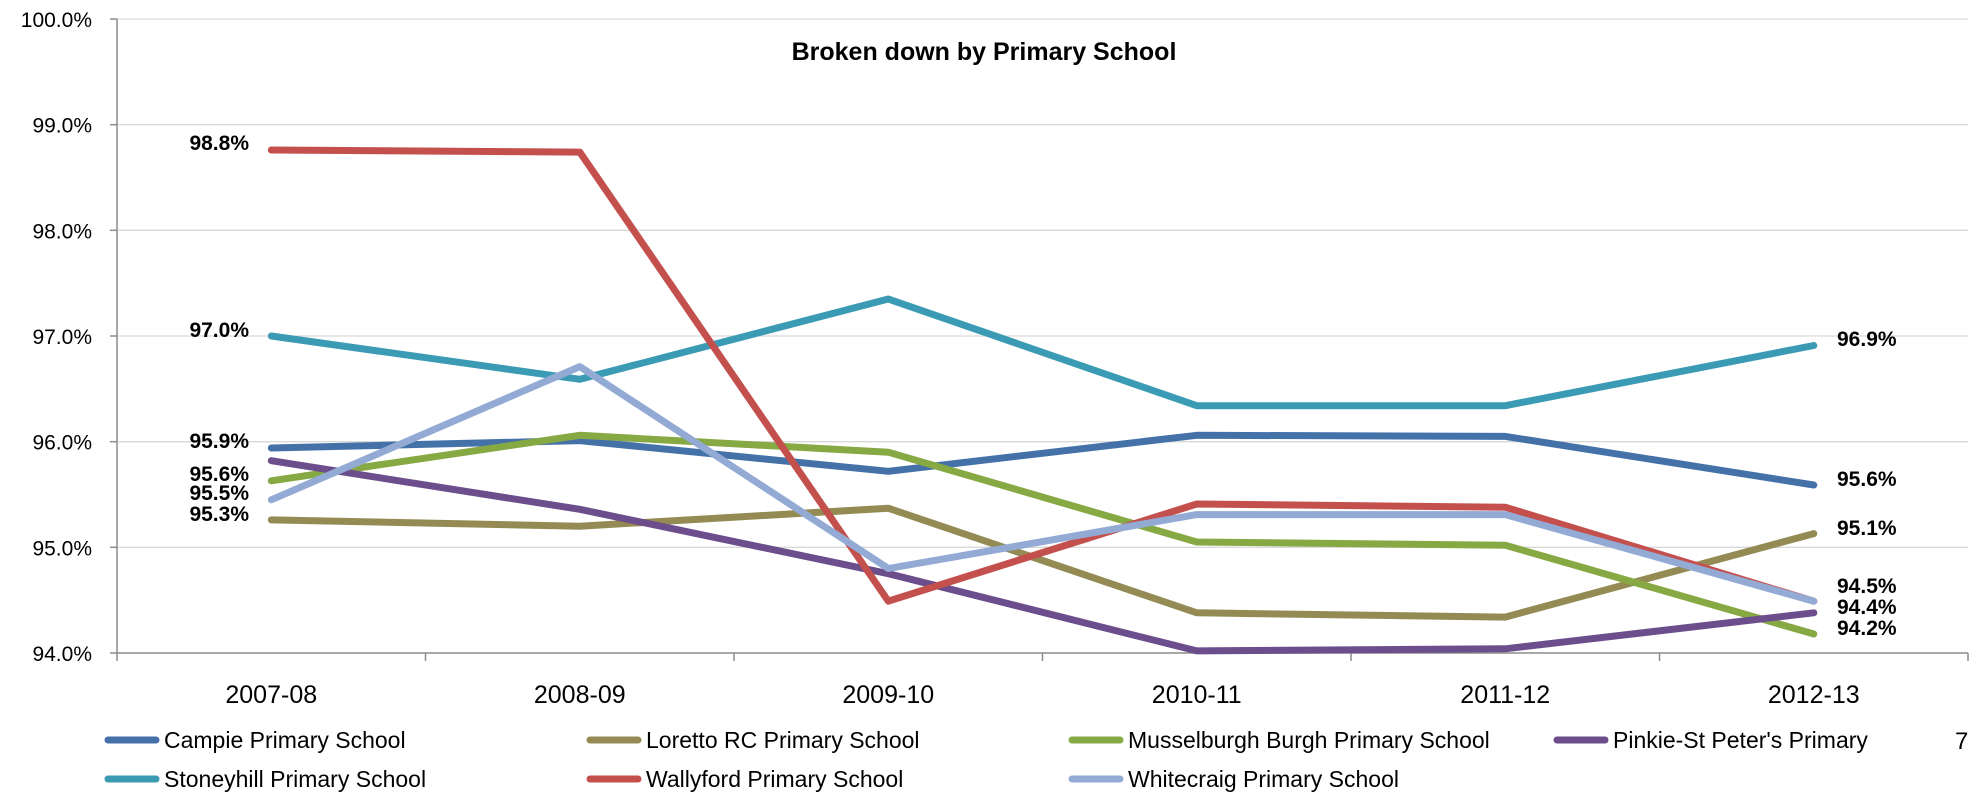 This screenshot has width=1981, height=795. I want to click on legend-item: Campie Primary School, so click(255, 740).